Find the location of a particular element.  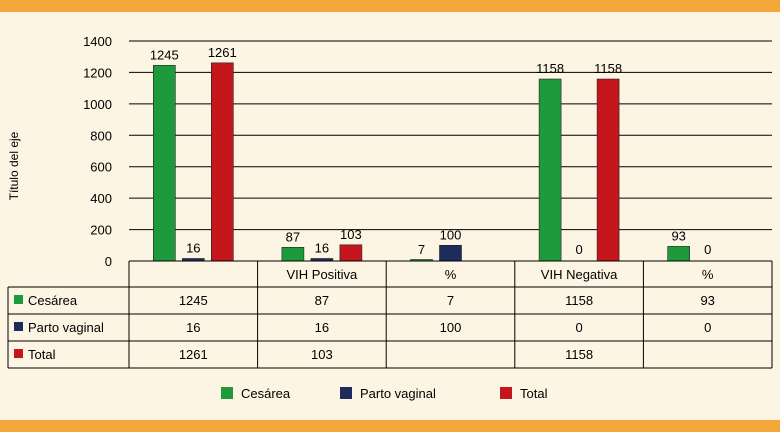

table-cell-value: 1245 is located at coordinates (193, 300).